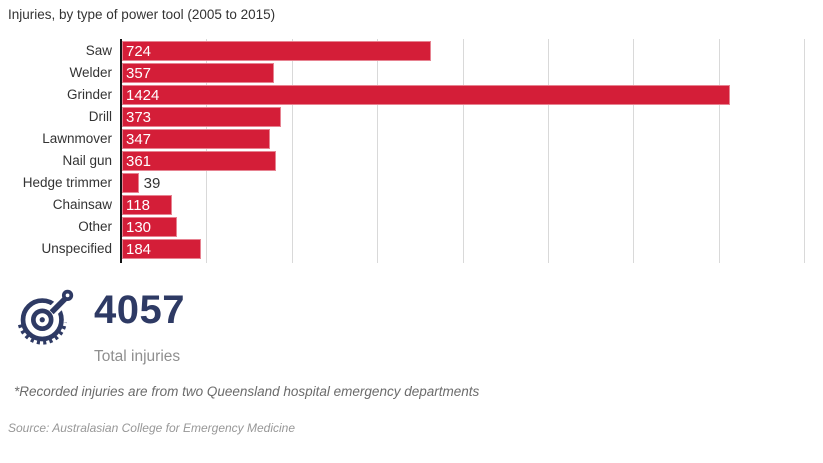 Image resolution: width=823 pixels, height=463 pixels. I want to click on total-injuries-value: 4057, so click(139, 310).